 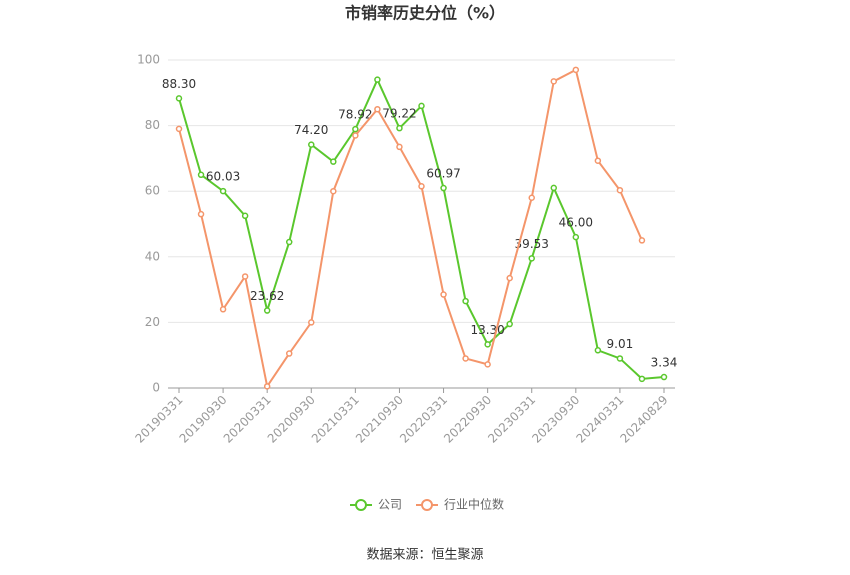 What do you see at coordinates (443, 174) in the screenshot?
I see `value-label: 60.97` at bounding box center [443, 174].